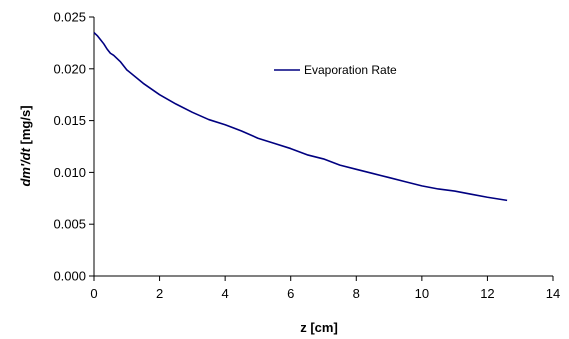 This screenshot has height=339, width=569. What do you see at coordinates (422, 293) in the screenshot?
I see `x-tick-label: 10` at bounding box center [422, 293].